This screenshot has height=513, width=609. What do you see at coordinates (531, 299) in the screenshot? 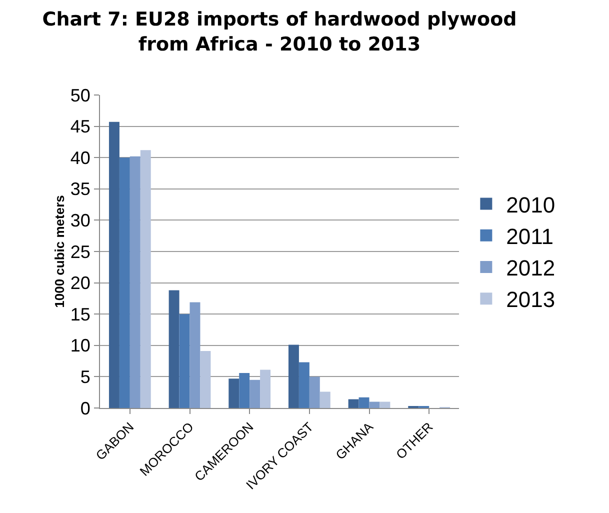
I see `legend-label: 2013` at bounding box center [531, 299].